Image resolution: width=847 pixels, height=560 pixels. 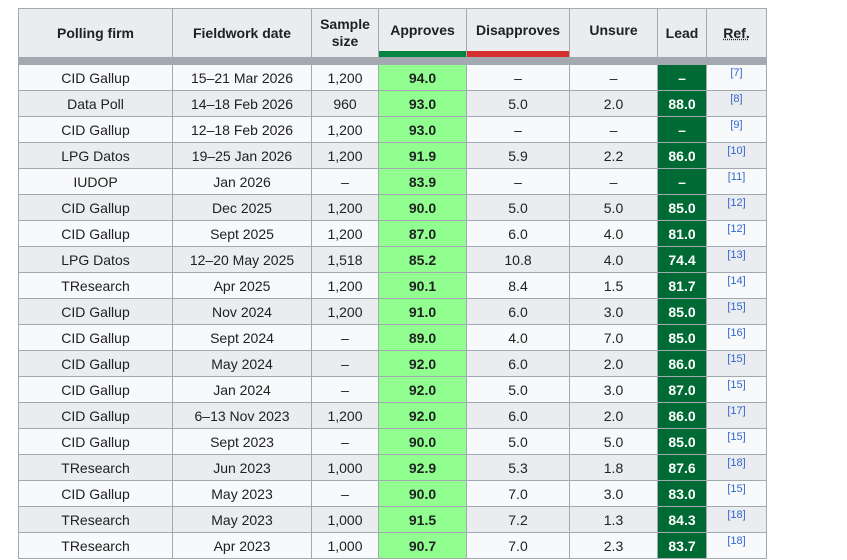 What do you see at coordinates (613, 155) in the screenshot?
I see `cell-unsure: 2.2` at bounding box center [613, 155].